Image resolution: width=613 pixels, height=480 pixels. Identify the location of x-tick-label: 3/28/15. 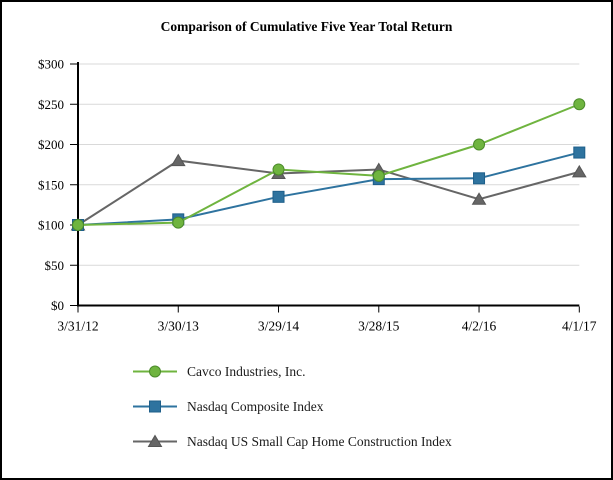
(379, 326).